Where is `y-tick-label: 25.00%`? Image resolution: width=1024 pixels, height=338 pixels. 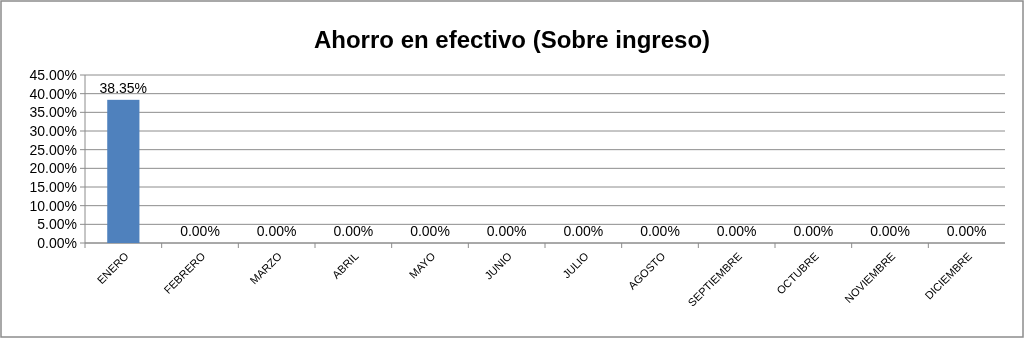 y-tick-label: 25.00% is located at coordinates (53, 149).